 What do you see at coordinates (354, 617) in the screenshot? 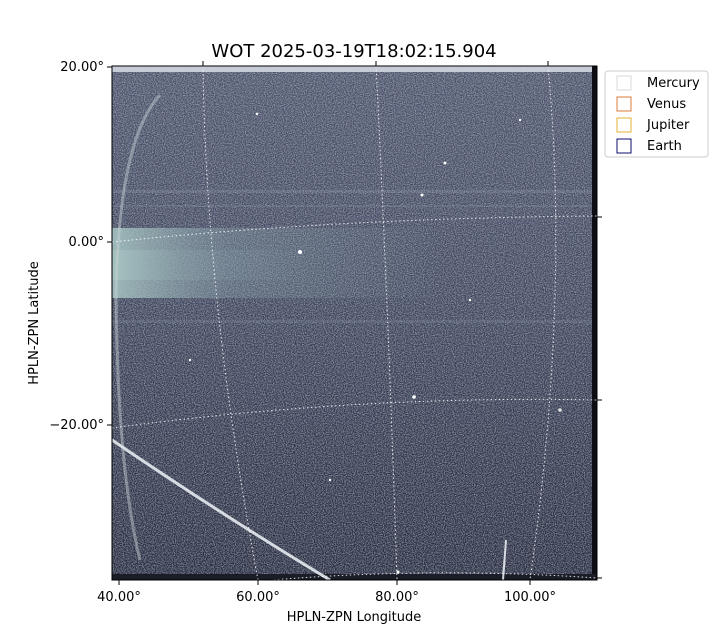
I see `x-axis-label: HPLN-ZPN Longitude` at bounding box center [354, 617].